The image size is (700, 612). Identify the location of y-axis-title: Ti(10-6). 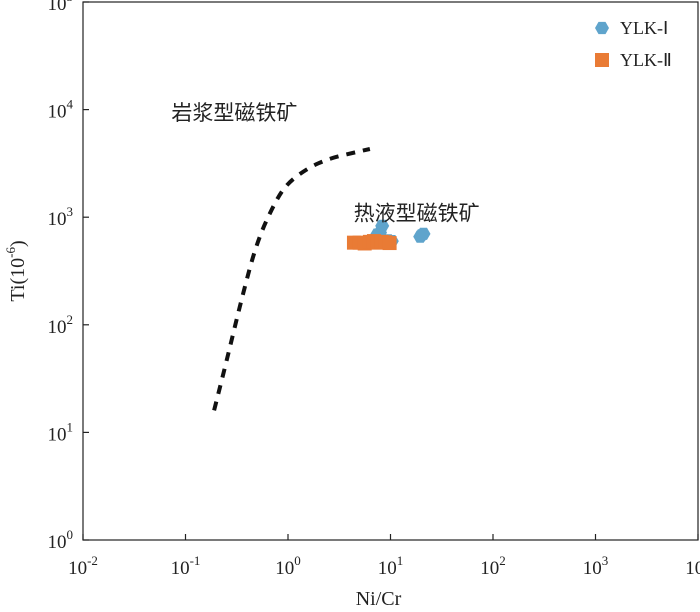
(16, 270).